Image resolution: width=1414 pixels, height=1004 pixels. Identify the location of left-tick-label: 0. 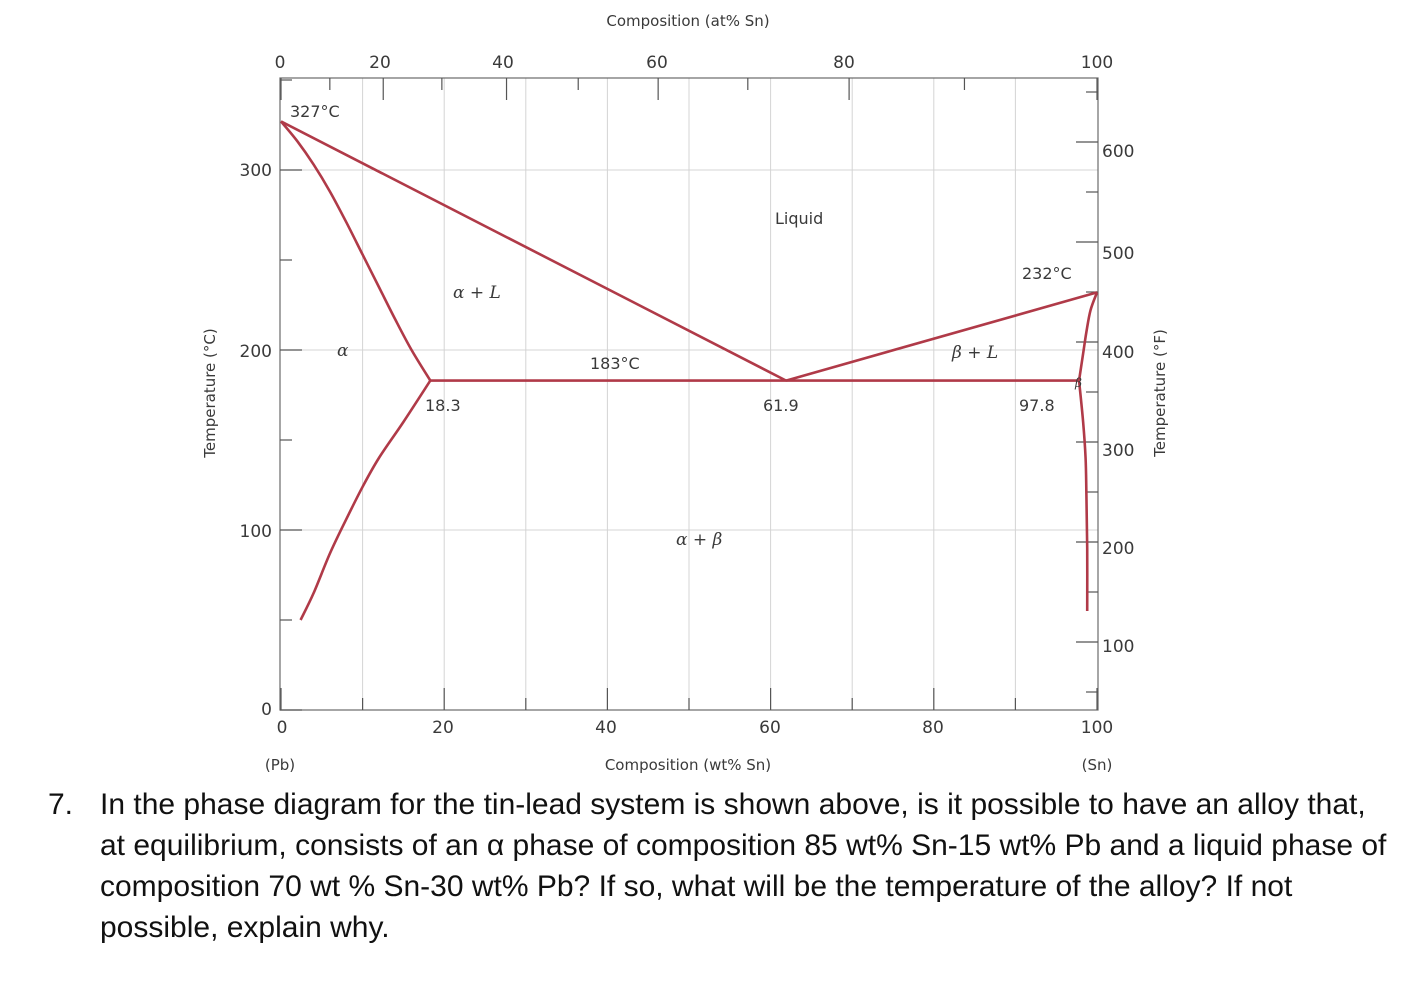
(266, 710).